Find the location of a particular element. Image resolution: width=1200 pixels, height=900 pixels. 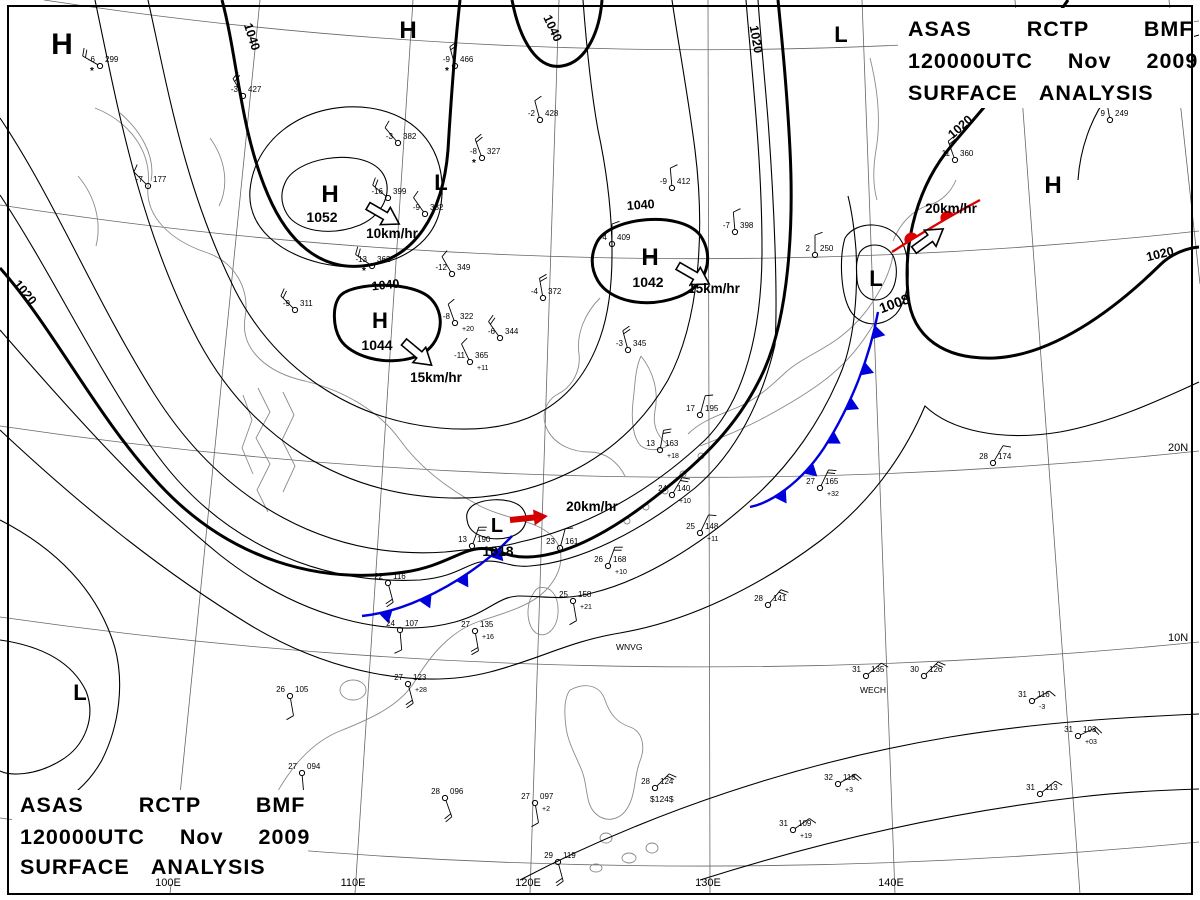

station-pressure: 190 is located at coordinates (484, 539).